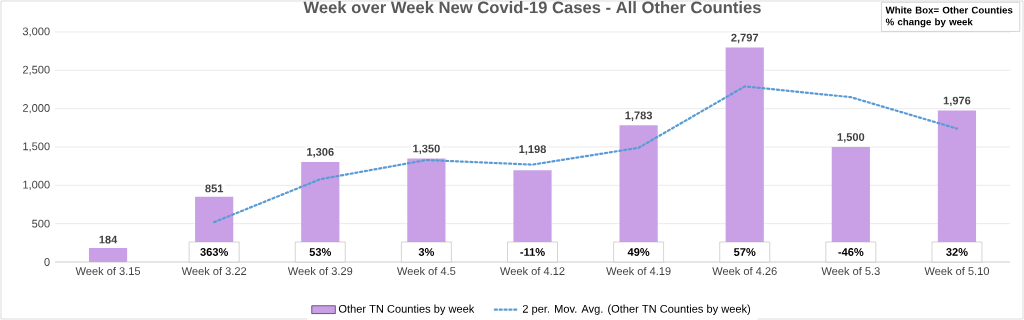 The height and width of the screenshot is (320, 1024). Describe the element at coordinates (406, 309) in the screenshot. I see `legend-label: Other TN Counties by week` at that location.